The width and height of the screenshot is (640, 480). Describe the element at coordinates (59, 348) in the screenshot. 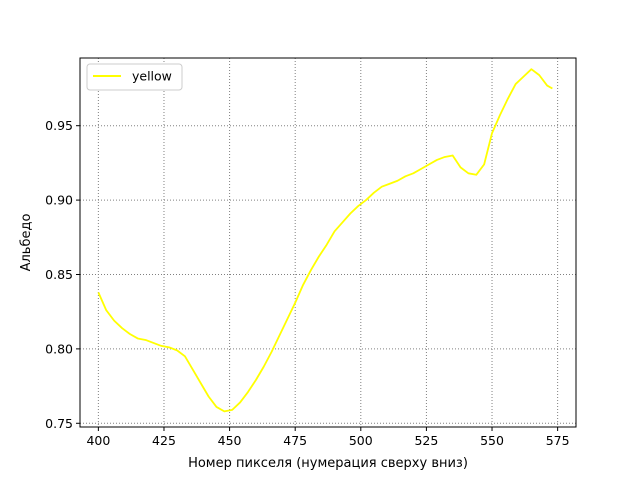

I see `y-tick-label: 0.80` at that location.